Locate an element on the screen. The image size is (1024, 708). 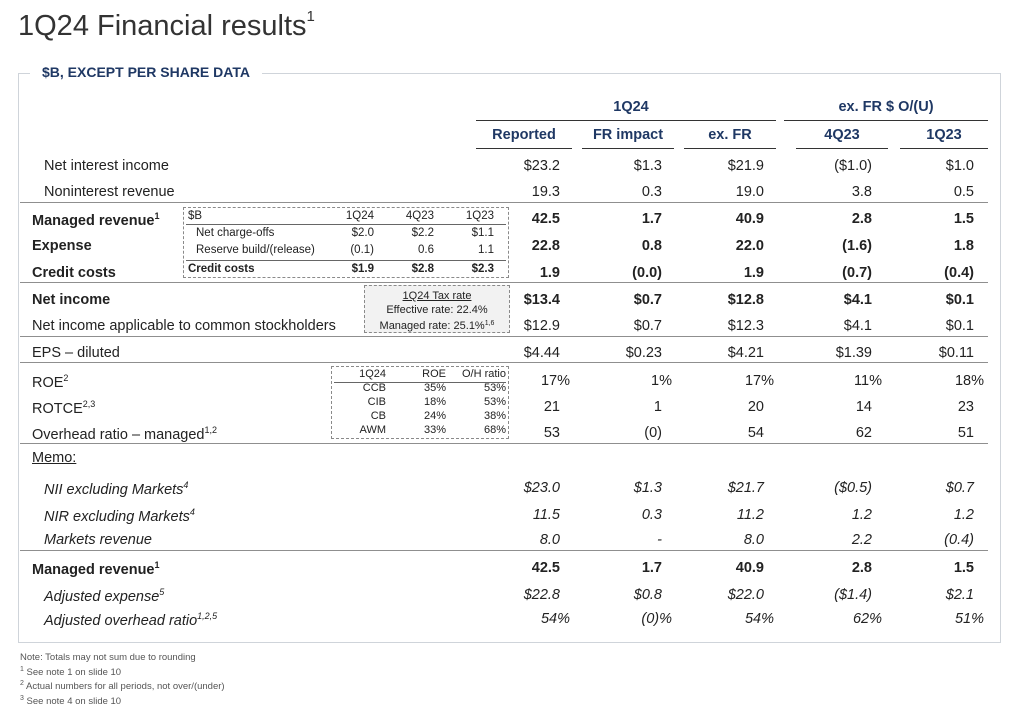
col-header-4q23: 4Q23 is located at coordinates (842, 135).